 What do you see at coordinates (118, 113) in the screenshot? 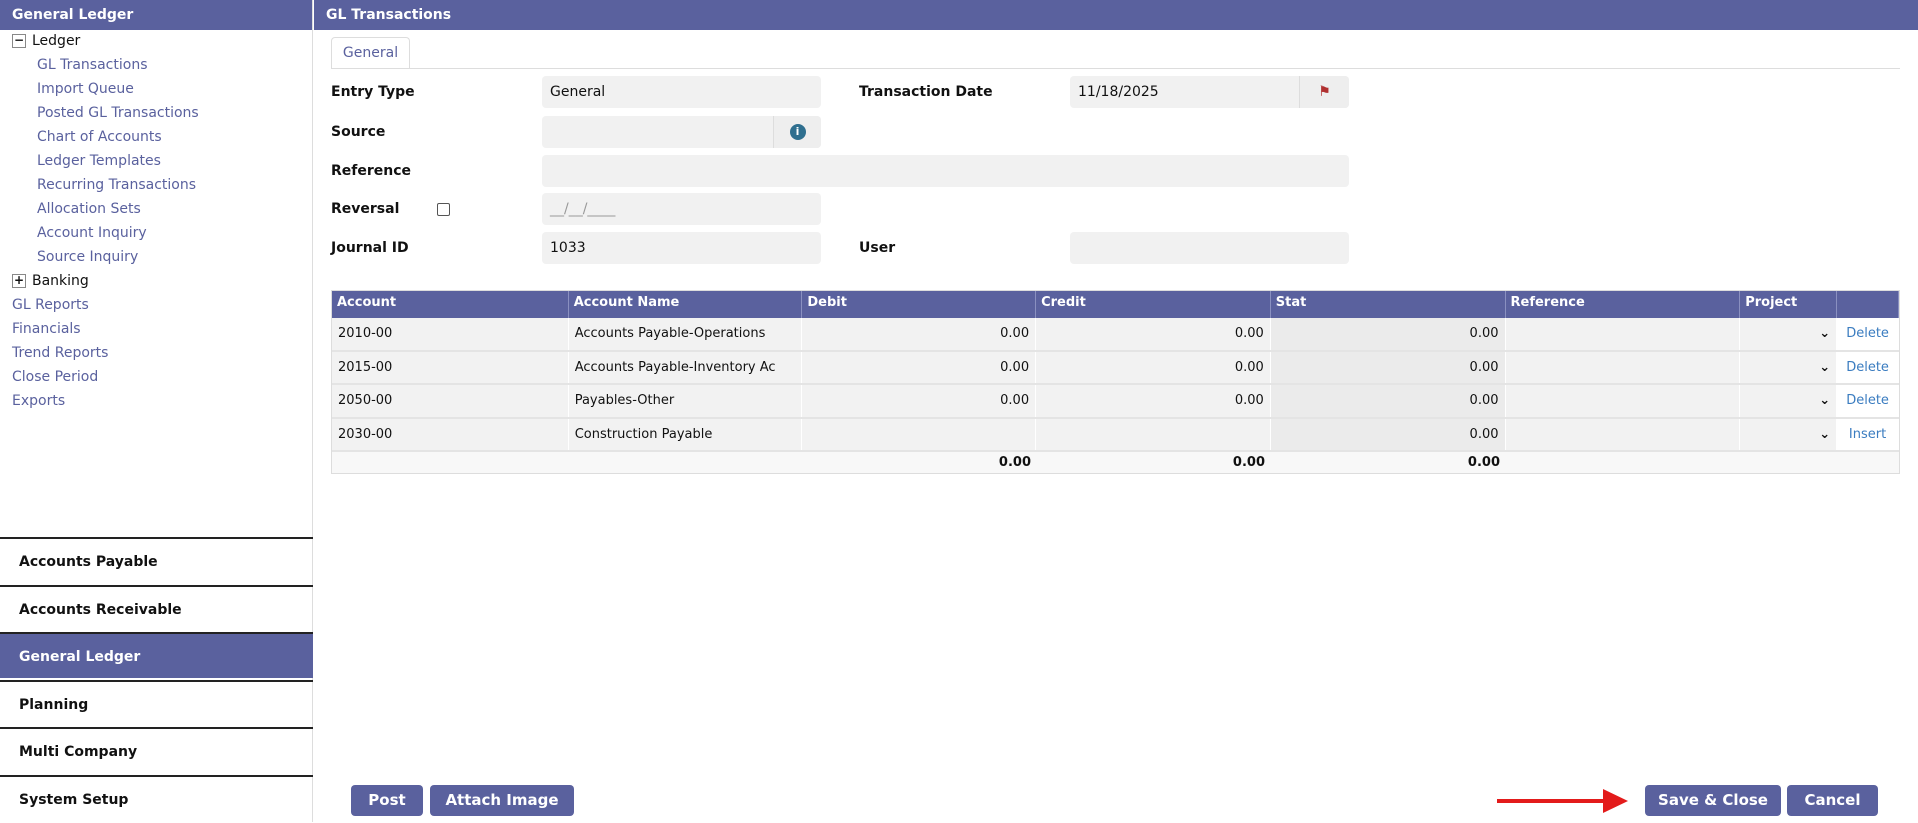
I see `sidebar-item: Posted GL Transactions` at bounding box center [118, 113].